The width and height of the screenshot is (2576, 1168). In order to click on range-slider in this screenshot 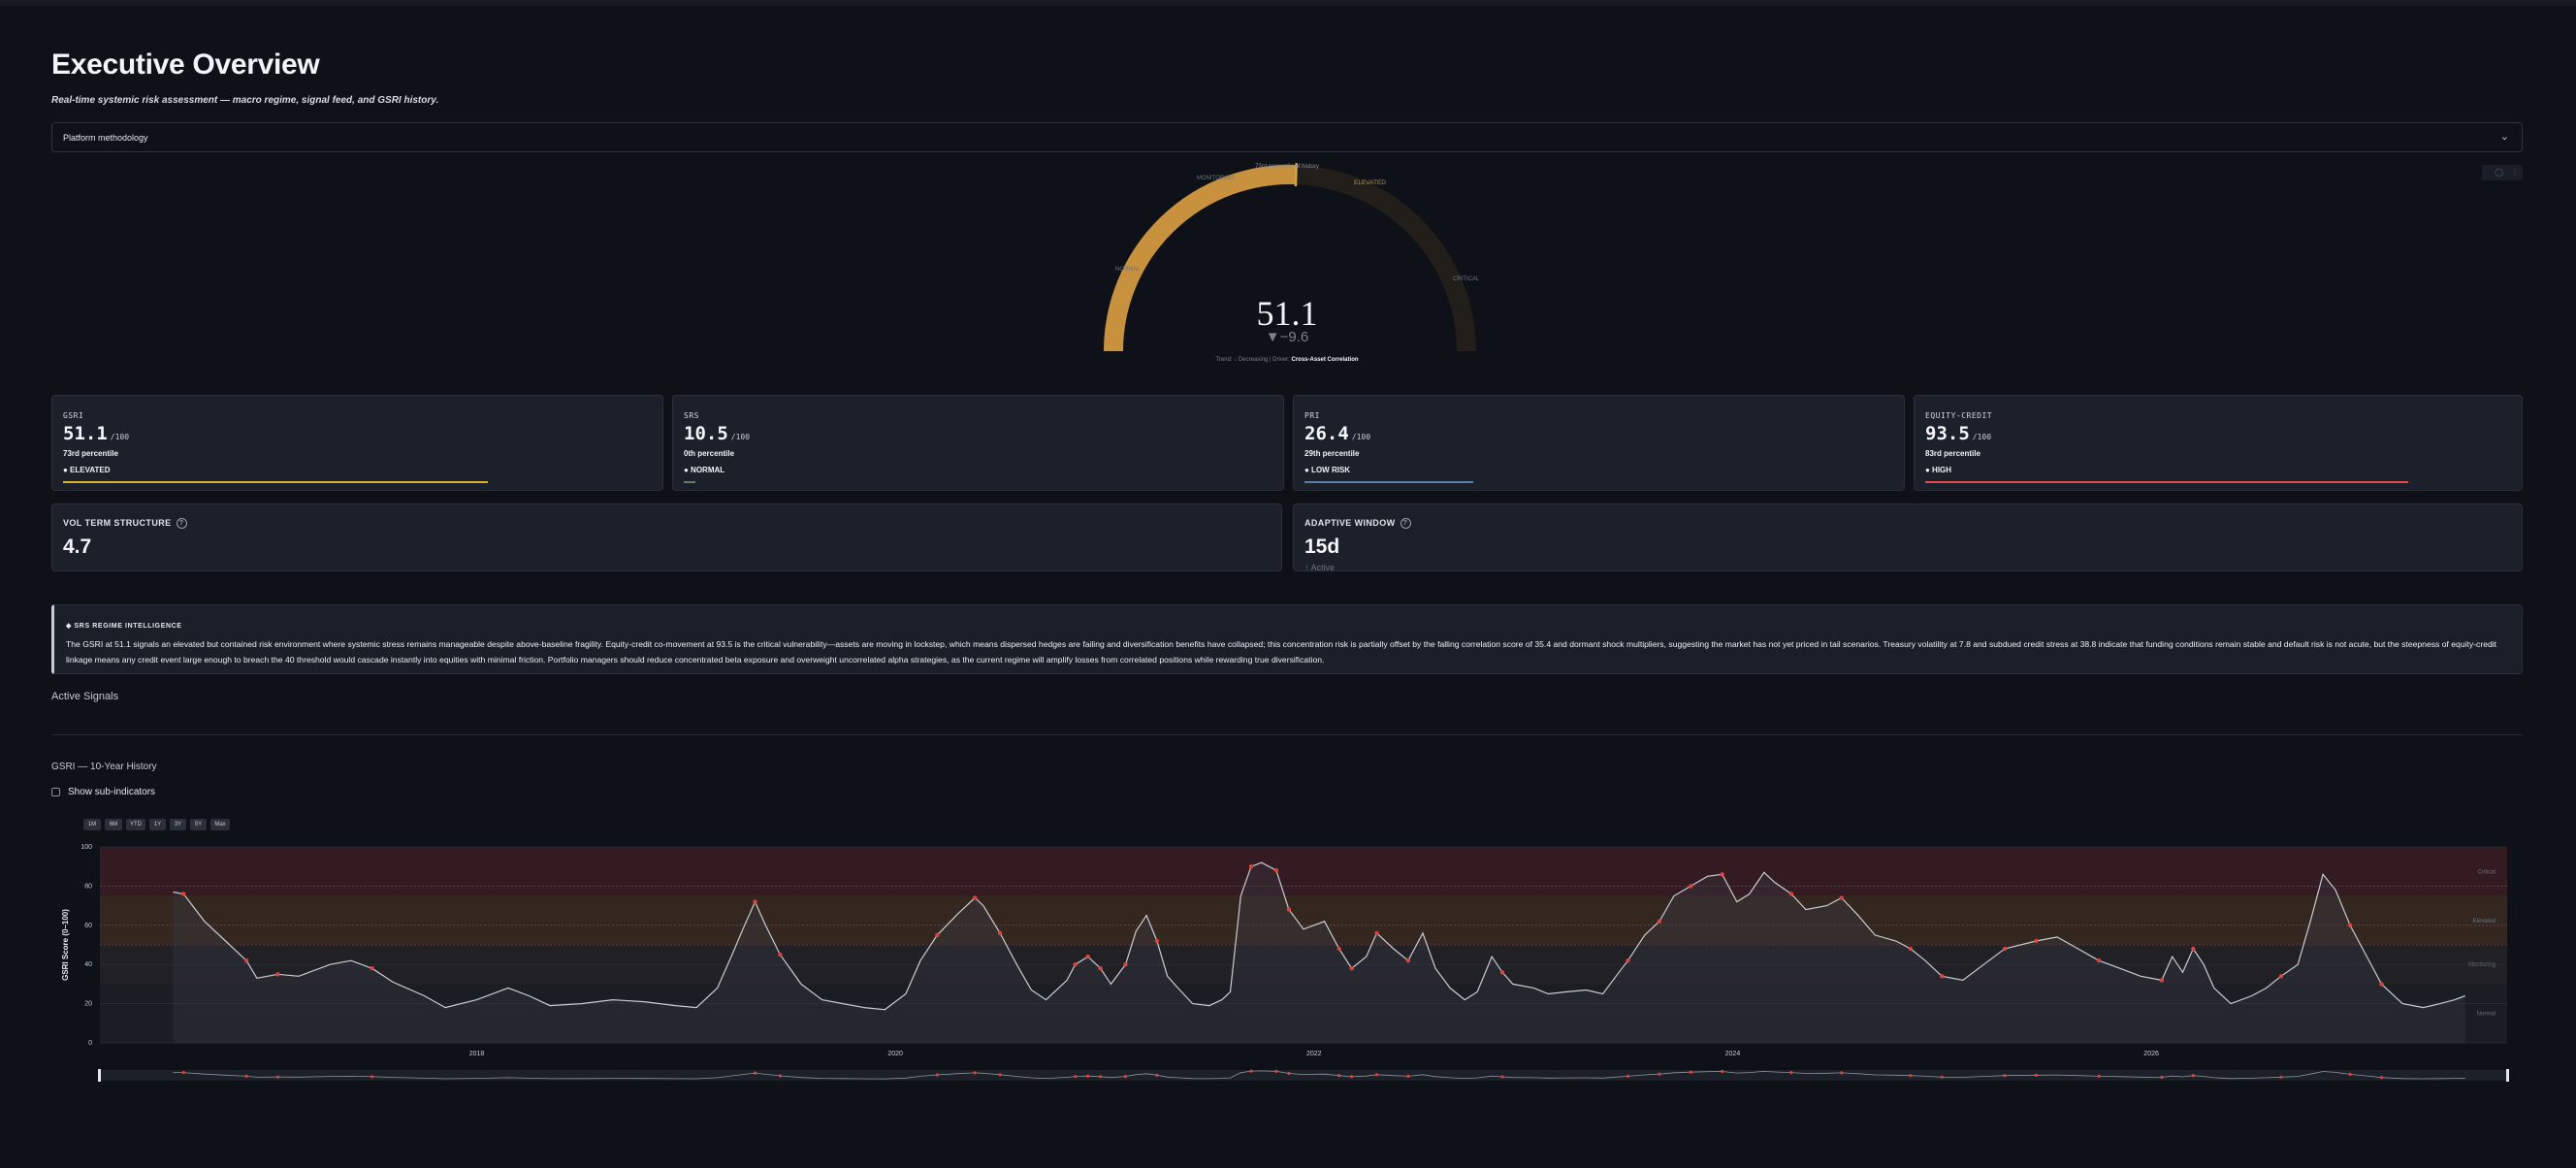, I will do `click(1303, 1076)`.